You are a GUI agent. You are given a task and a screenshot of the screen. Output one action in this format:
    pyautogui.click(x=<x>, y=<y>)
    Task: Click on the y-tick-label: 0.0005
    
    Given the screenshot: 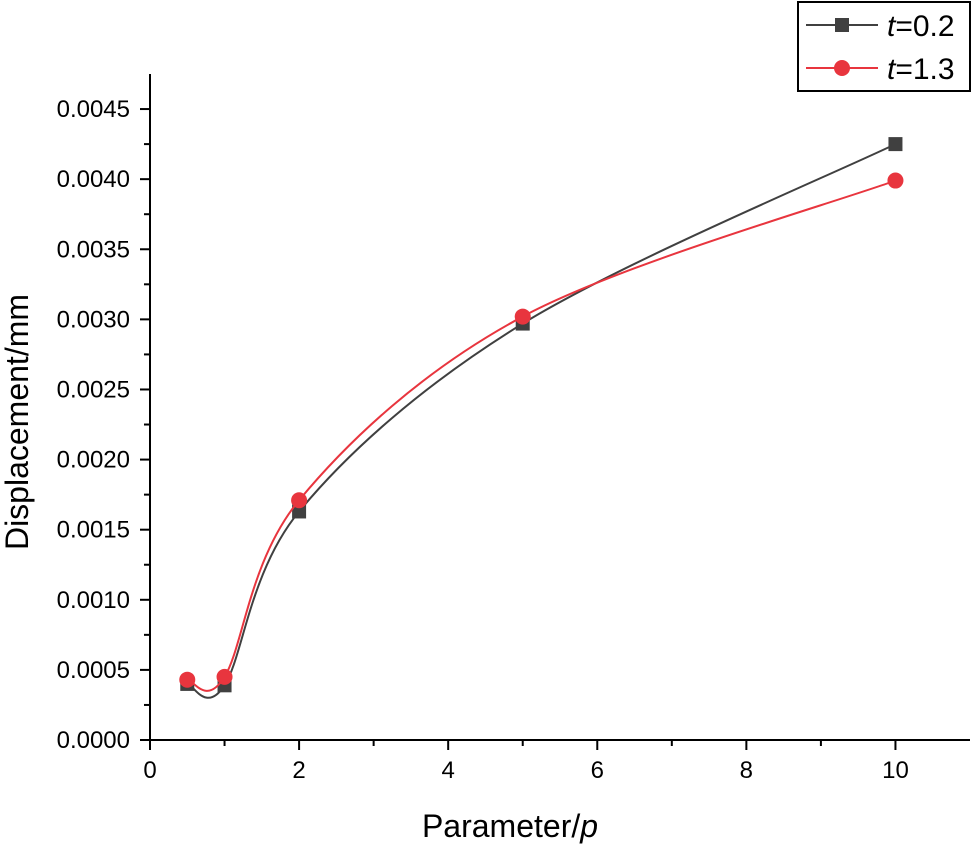 What is the action you would take?
    pyautogui.click(x=93, y=670)
    